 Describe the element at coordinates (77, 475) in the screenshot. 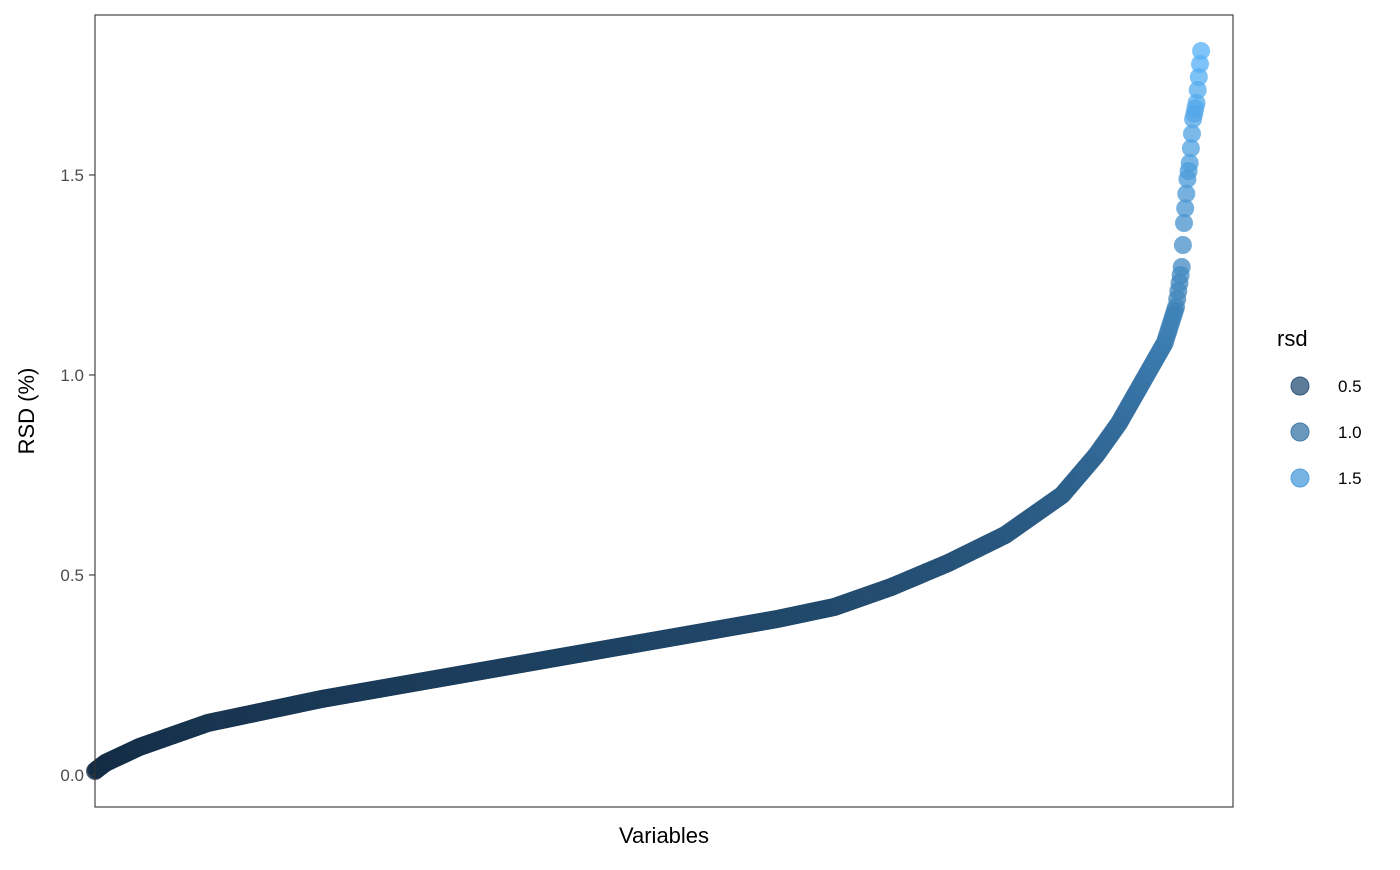

I see `y-axis: 0.0 0.5 1.0 1.5` at that location.